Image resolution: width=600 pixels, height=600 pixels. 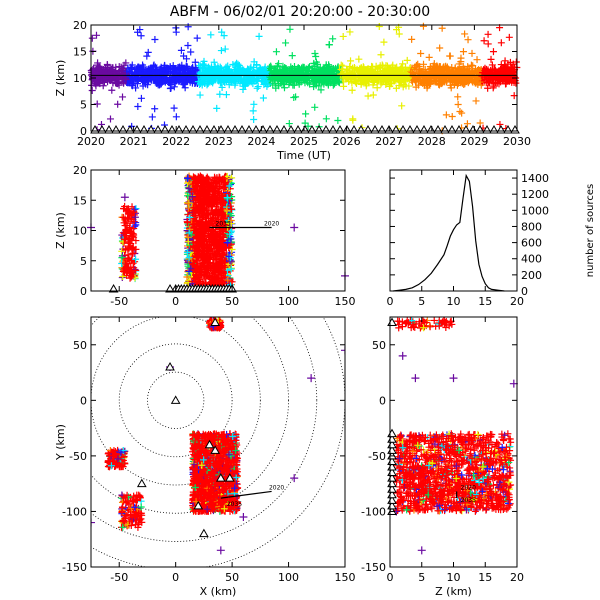 I want to click on time-axis-tick-label: 2022, so click(x=176, y=141).